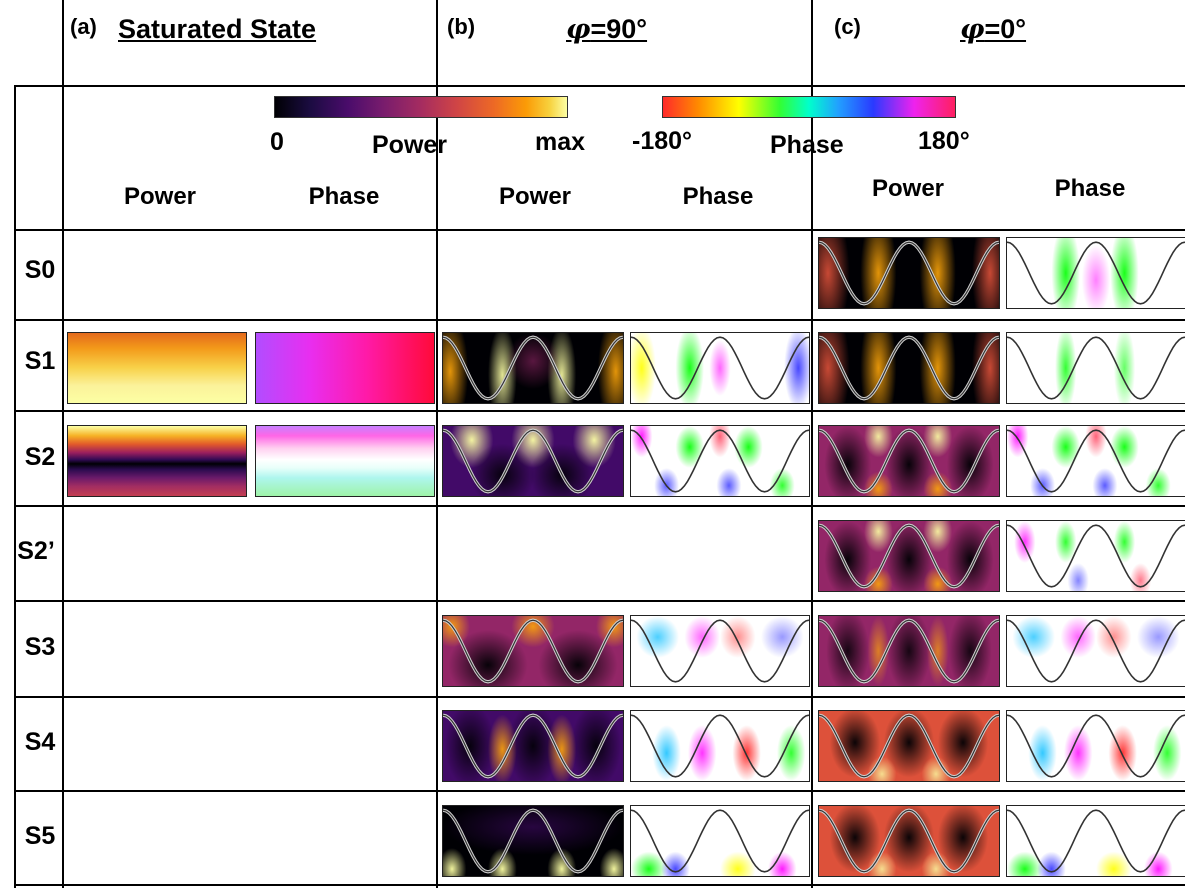 Image resolution: width=1185 pixels, height=888 pixels. I want to click on panel-b-s3-power-image, so click(533, 651).